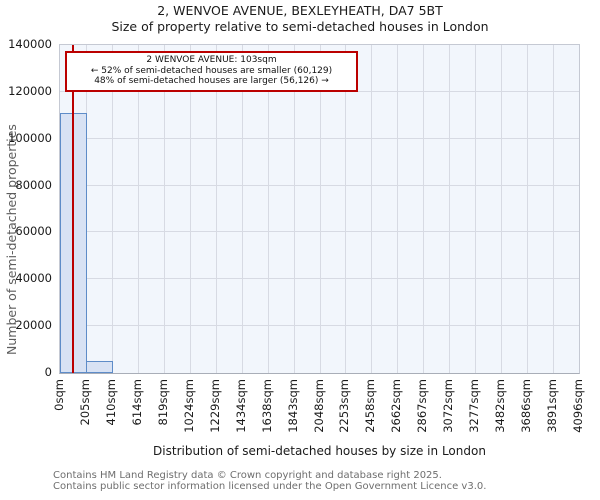 This screenshot has height=500, width=600. I want to click on x-tick-label: 1843sqm, so click(292, 406).